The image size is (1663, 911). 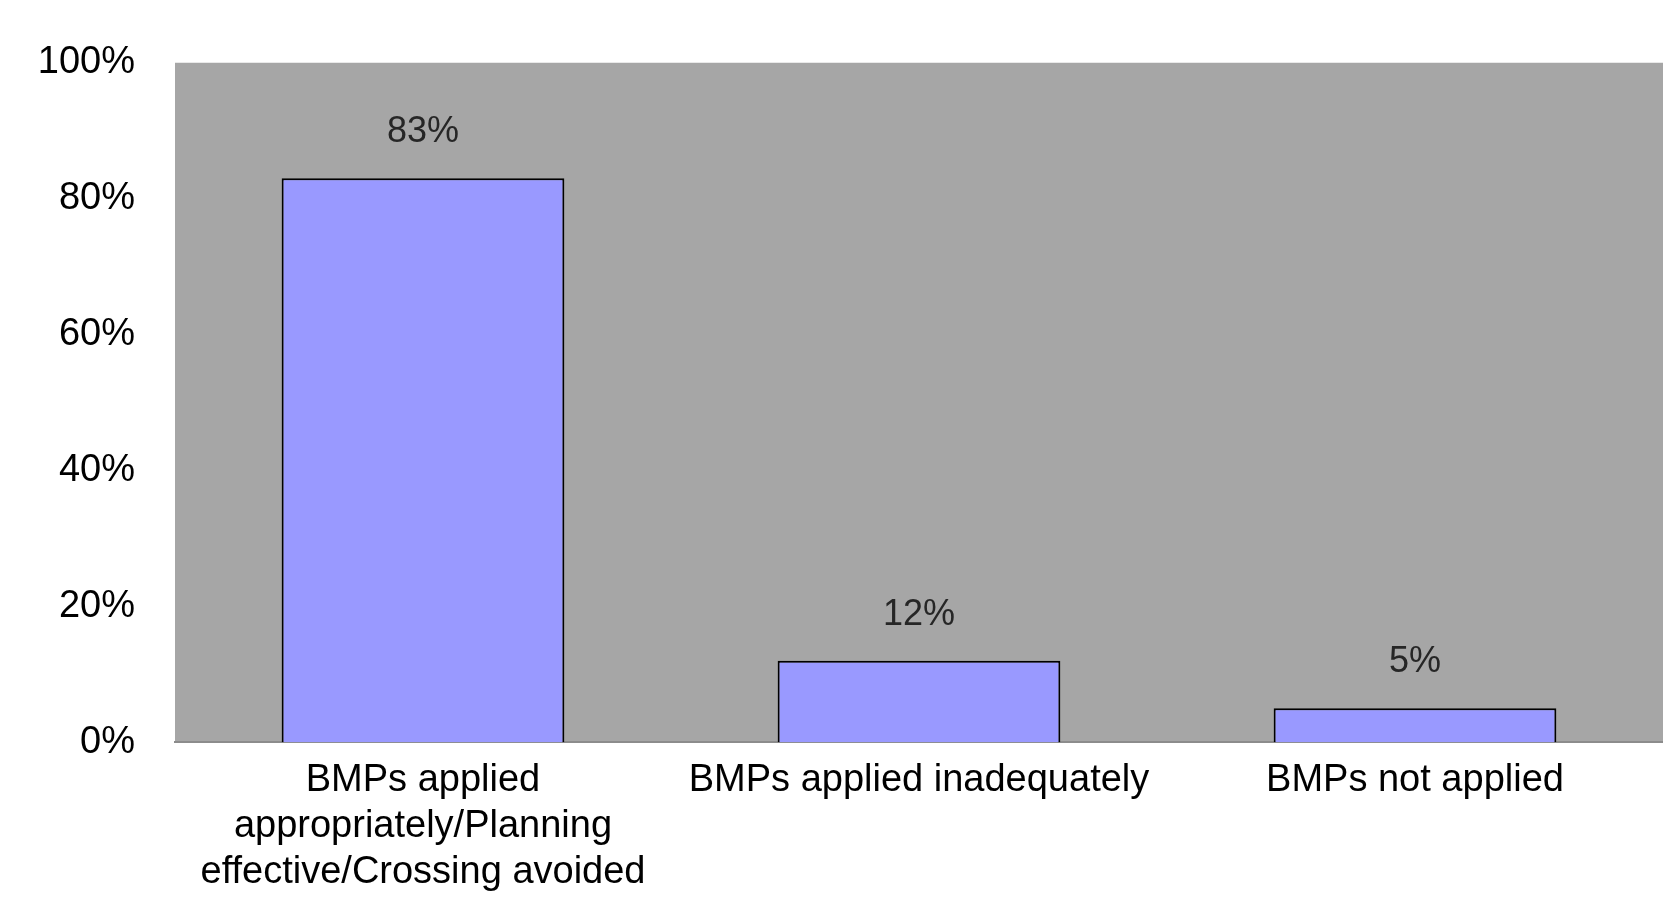 I want to click on y-tick-label: 100%, so click(x=86, y=60).